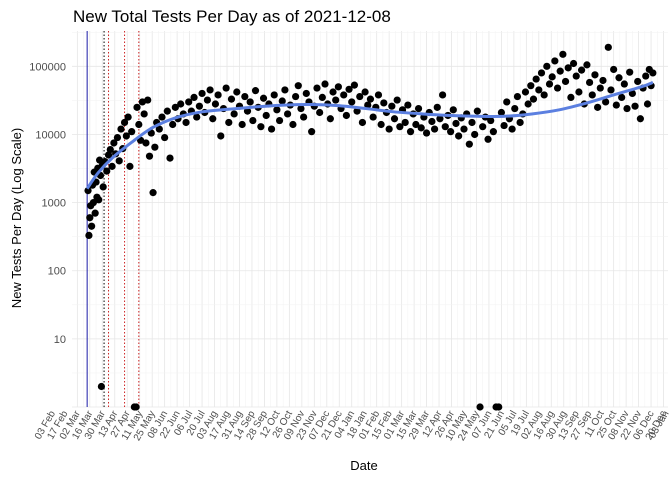 The image size is (672, 480). What do you see at coordinates (47, 67) in the screenshot?
I see `y-tick-label: 100000` at bounding box center [47, 67].